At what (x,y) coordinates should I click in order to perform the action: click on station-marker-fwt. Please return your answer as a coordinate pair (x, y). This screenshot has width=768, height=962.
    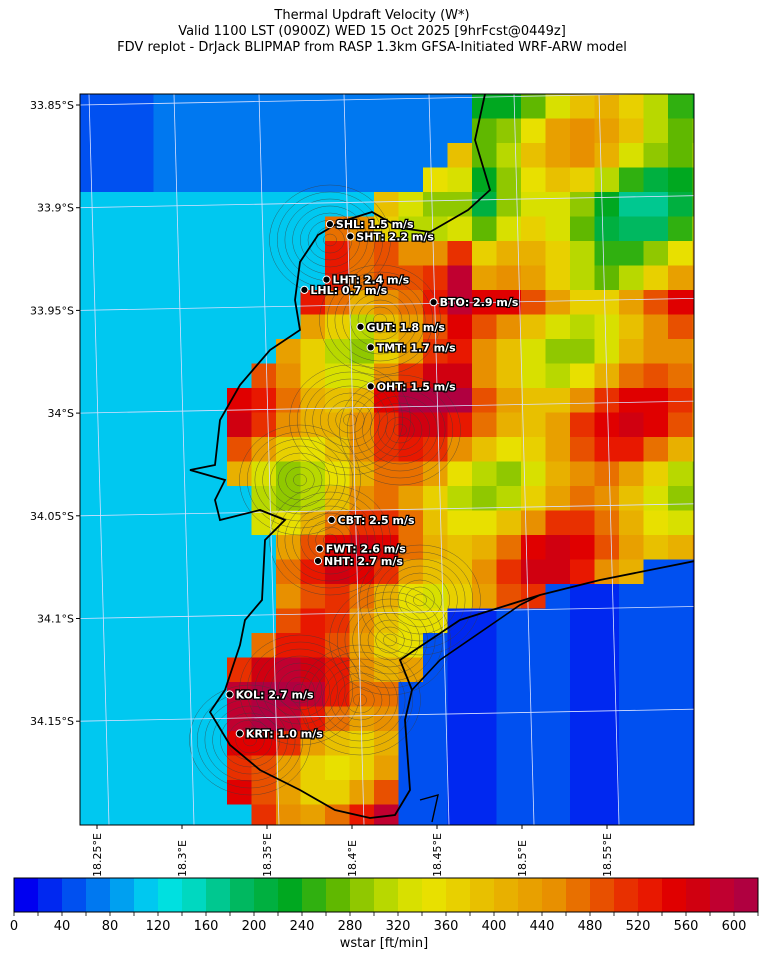
    Looking at the image, I should click on (319, 548).